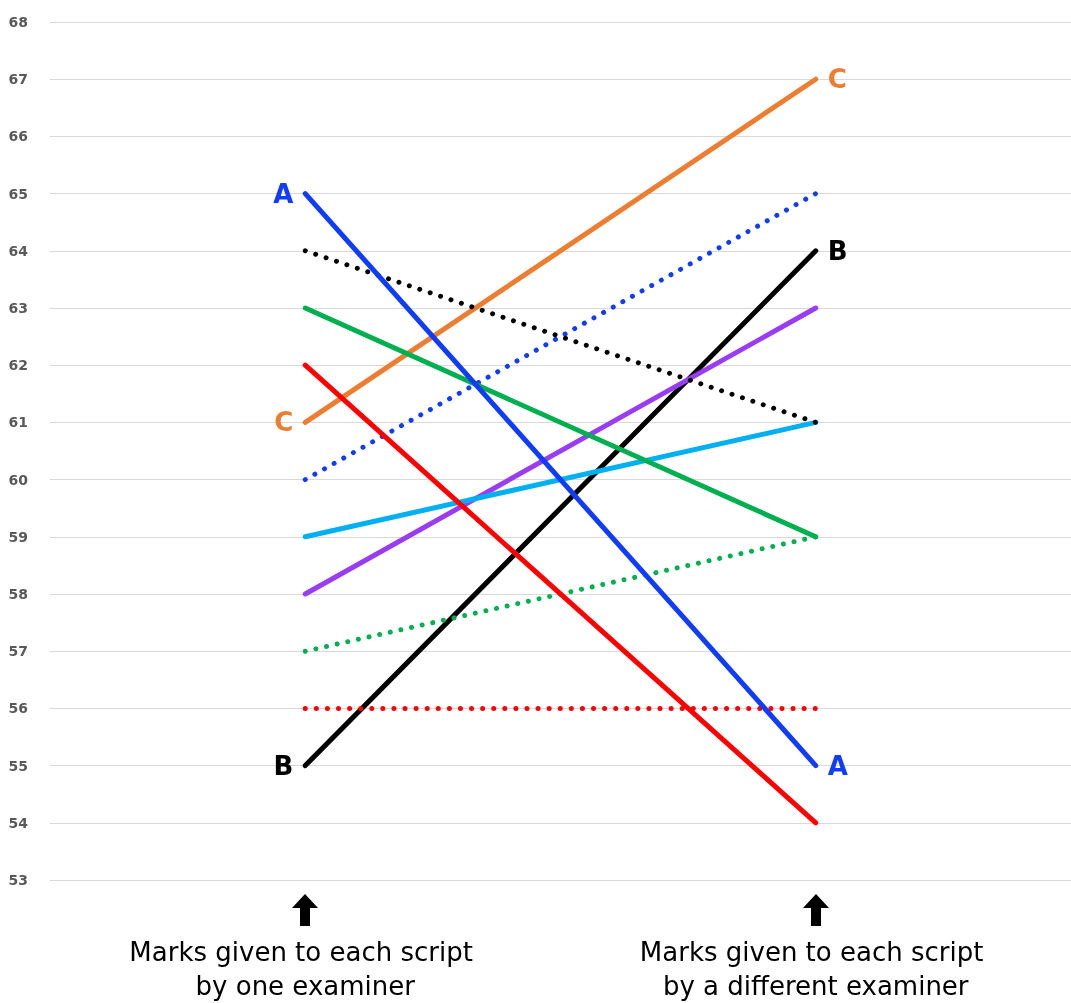 The image size is (1071, 1003). Describe the element at coordinates (18, 880) in the screenshot. I see `y-tick-label: 53` at that location.